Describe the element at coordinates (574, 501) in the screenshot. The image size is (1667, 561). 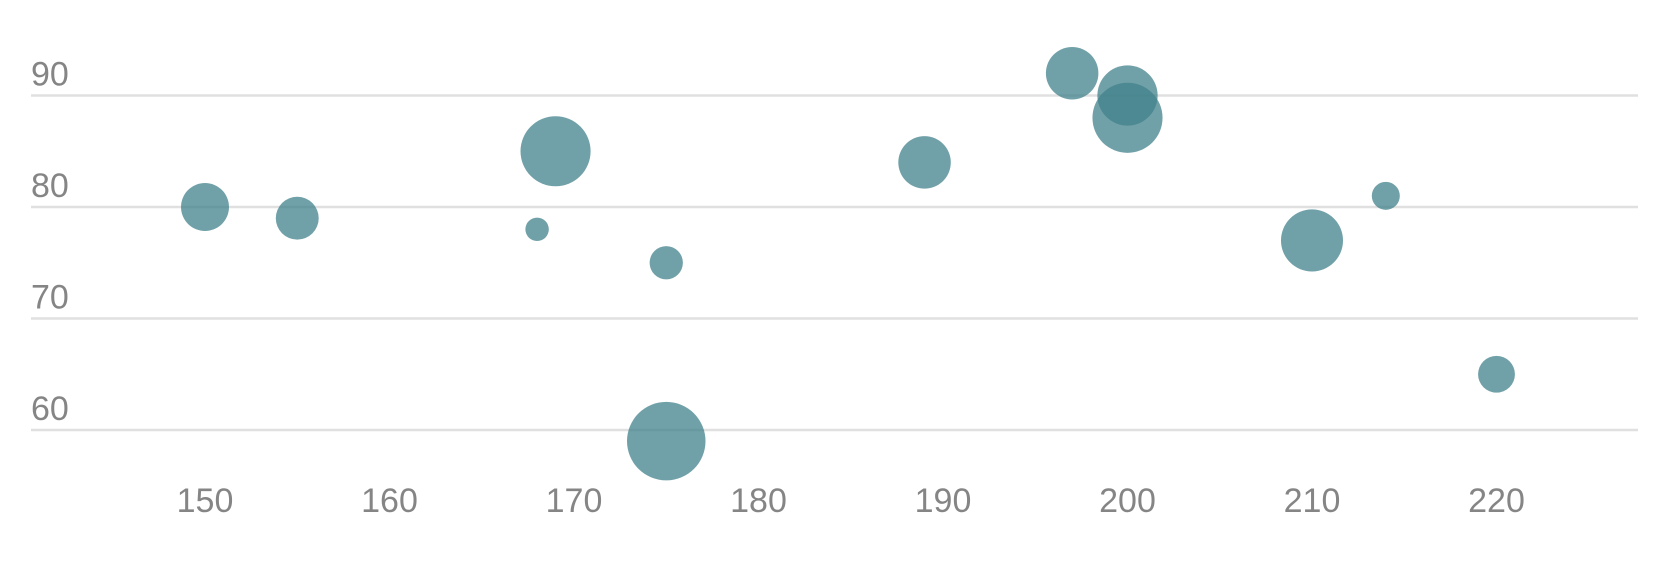
I see `x-tick-label: 170` at that location.